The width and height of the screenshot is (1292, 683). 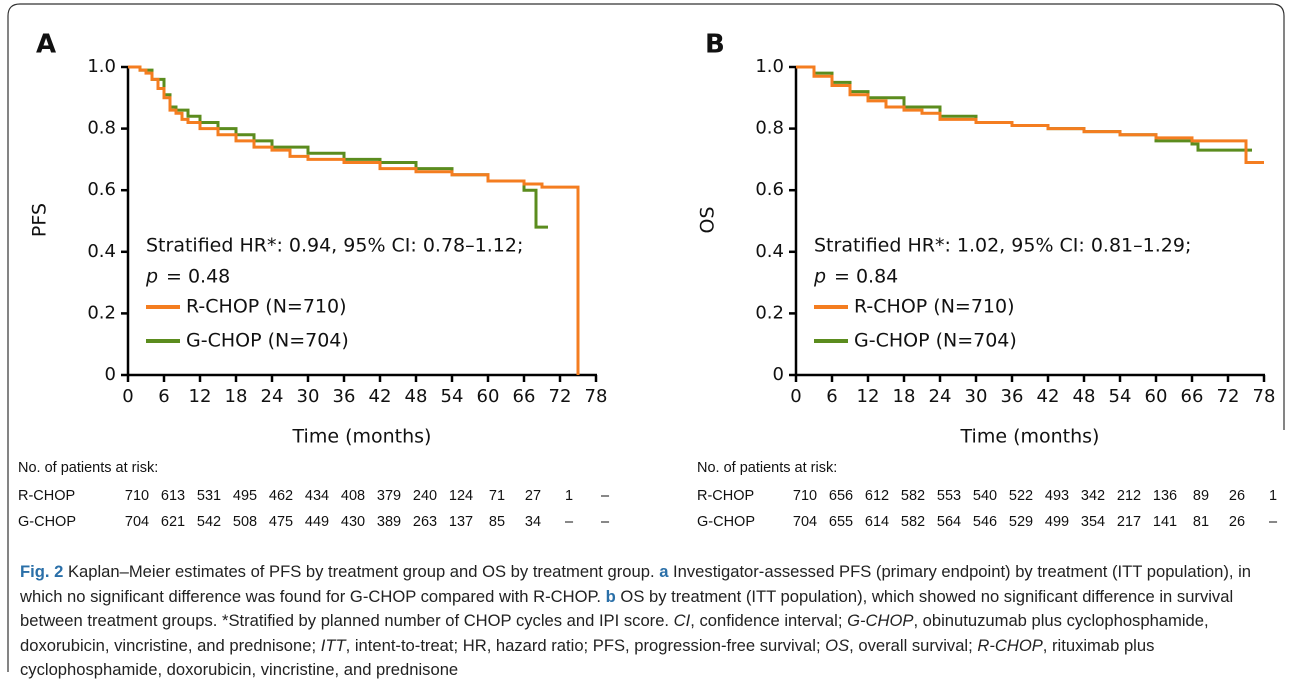 What do you see at coordinates (533, 496) in the screenshot?
I see `risk-count: 27` at bounding box center [533, 496].